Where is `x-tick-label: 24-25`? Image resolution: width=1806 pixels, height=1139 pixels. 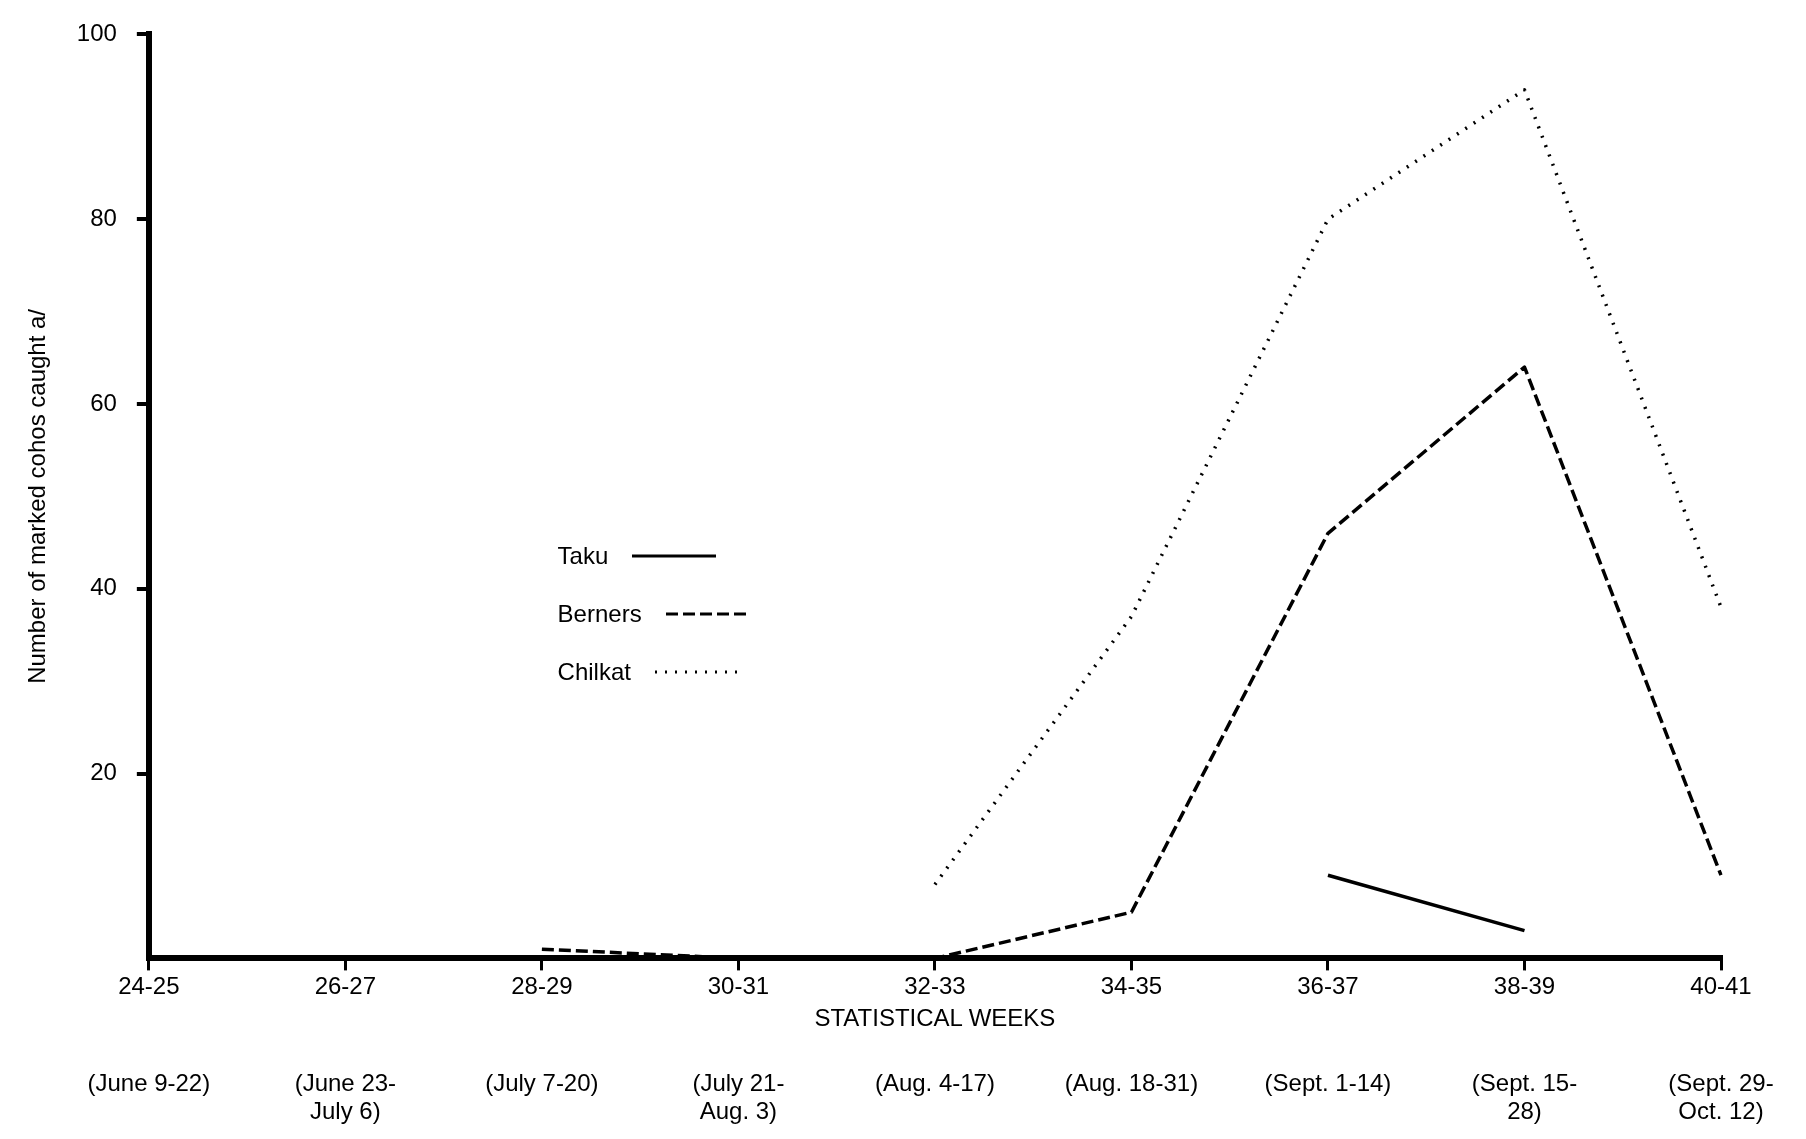 x-tick-label: 24-25 is located at coordinates (149, 986).